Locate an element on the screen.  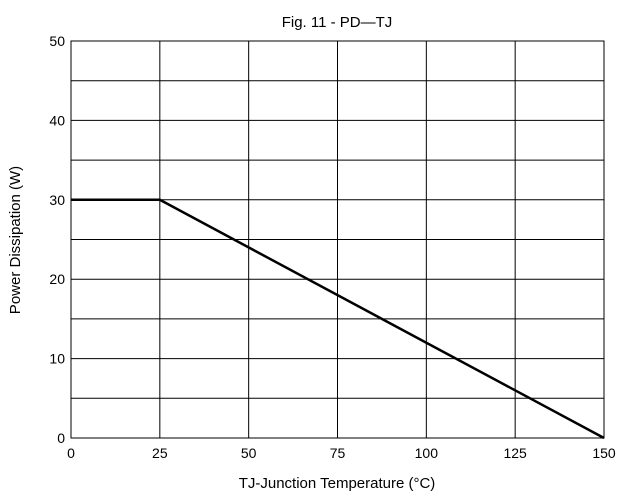
y-tick-label-0: 0 is located at coordinates (61, 438).